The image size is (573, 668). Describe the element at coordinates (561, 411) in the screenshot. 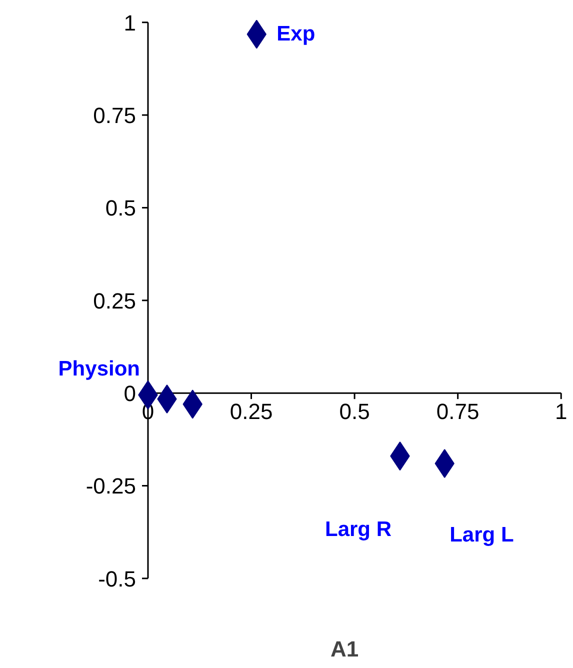

I see `x-tick-label: 1` at that location.